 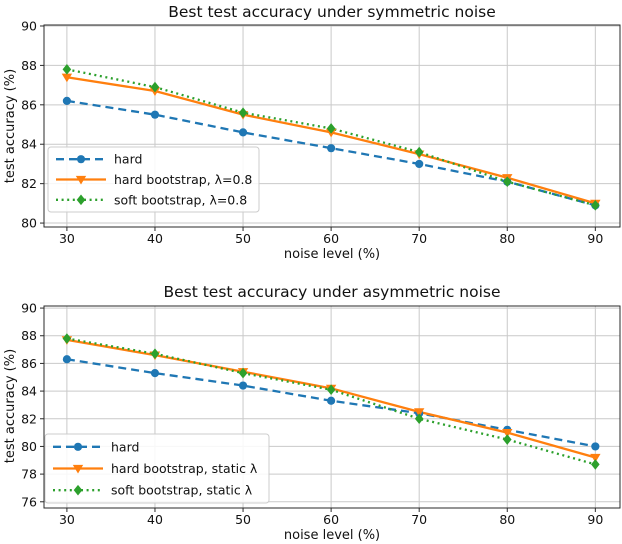 What do you see at coordinates (183, 179) in the screenshot?
I see `svg-text: hard bootstrap, λ=0.8` at bounding box center [183, 179].